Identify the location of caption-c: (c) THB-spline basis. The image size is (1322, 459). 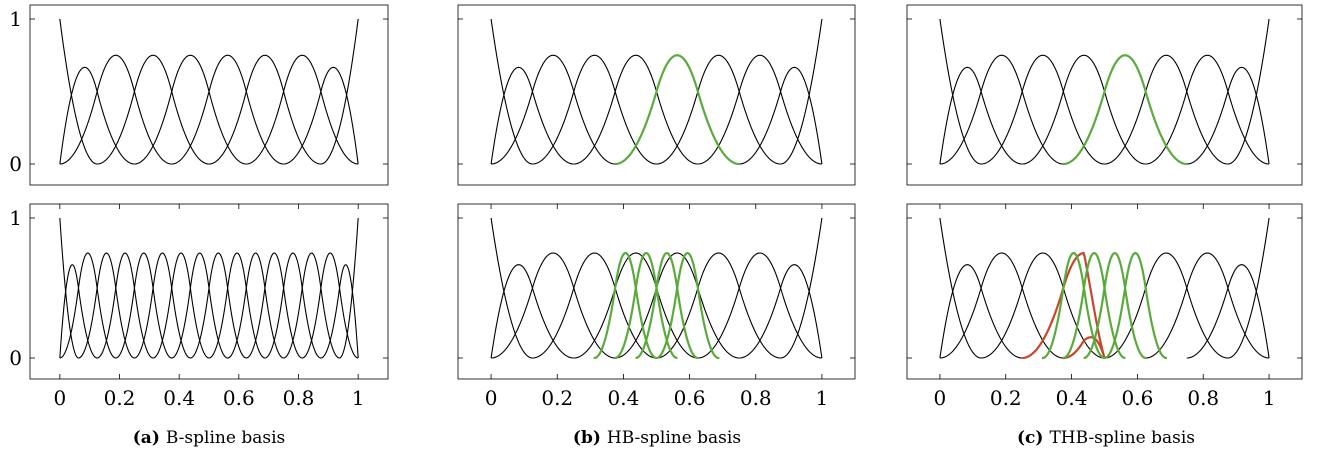
(1106, 438).